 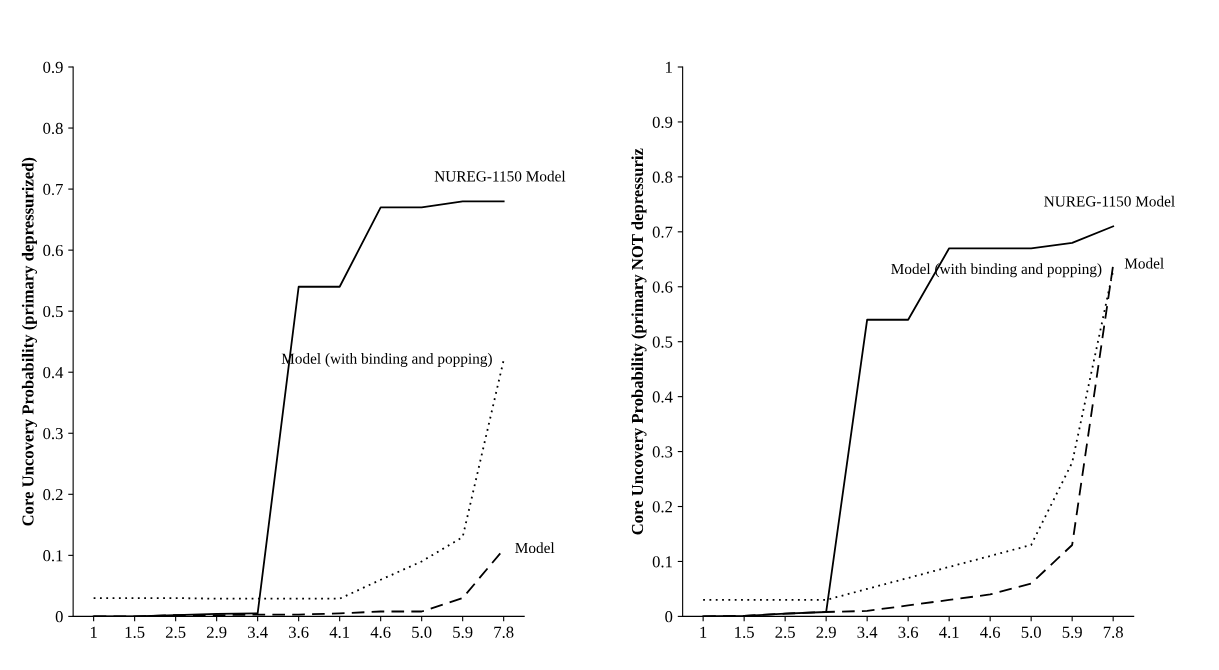 I want to click on y-axis-title: Core Uncovery Probability (primary depressurized), so click(x=29, y=341).